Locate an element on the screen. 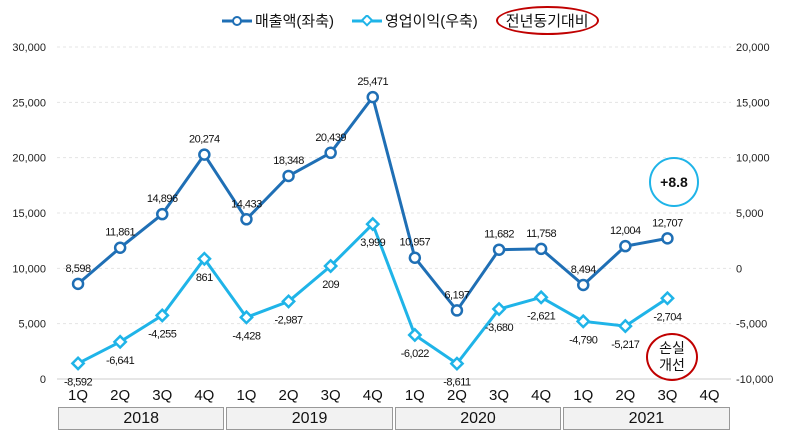  profit-label: -4,428 is located at coordinates (246, 336).